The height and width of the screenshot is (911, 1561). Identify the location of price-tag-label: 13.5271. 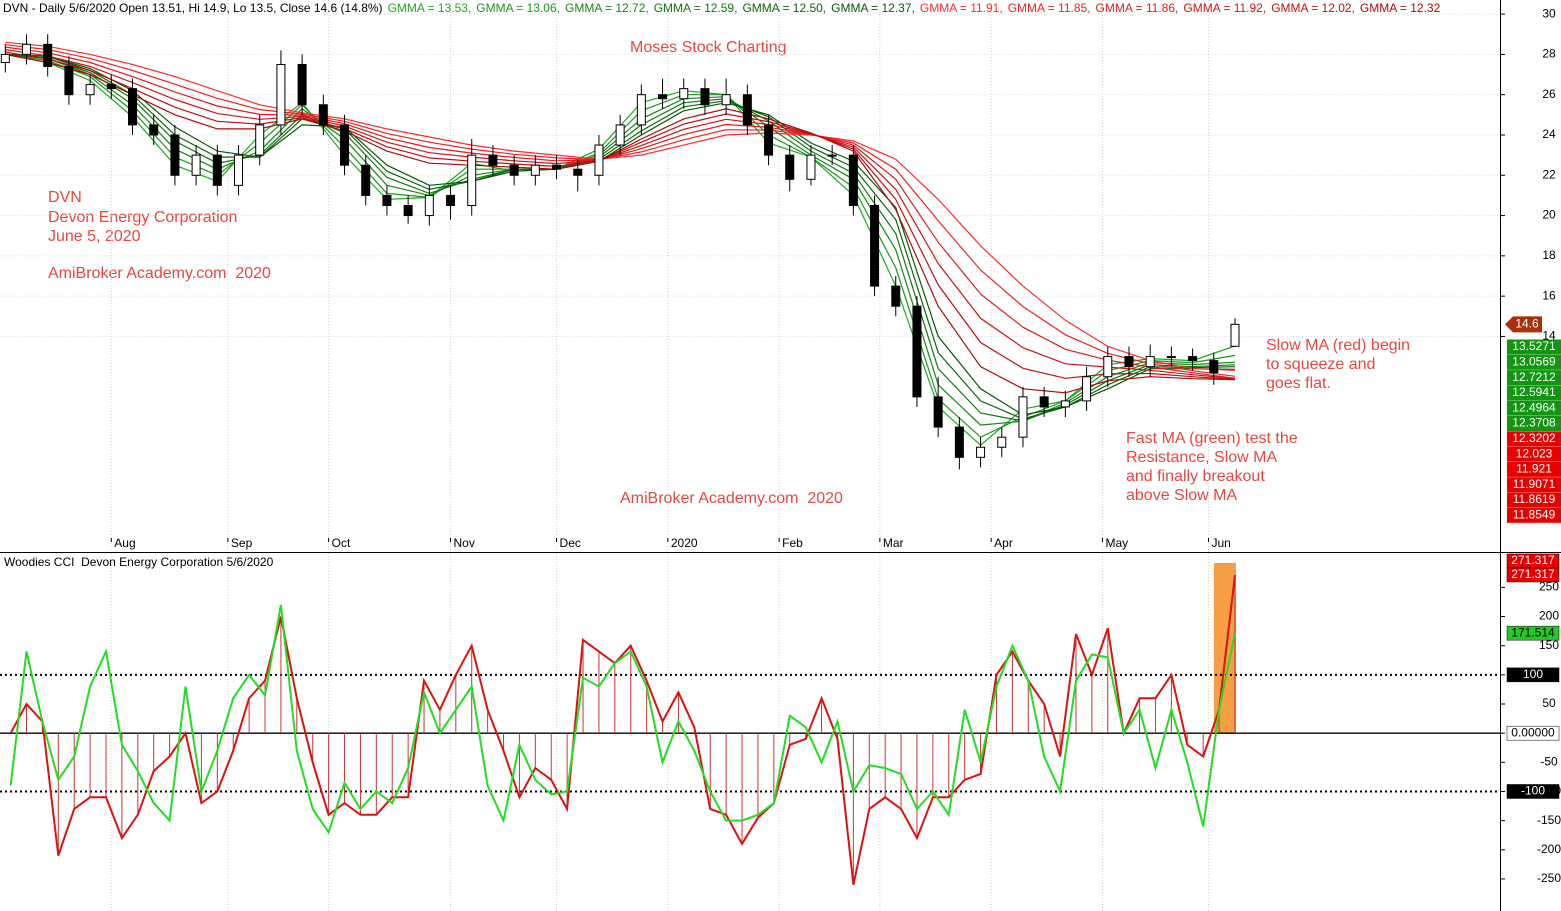
(1534, 346).